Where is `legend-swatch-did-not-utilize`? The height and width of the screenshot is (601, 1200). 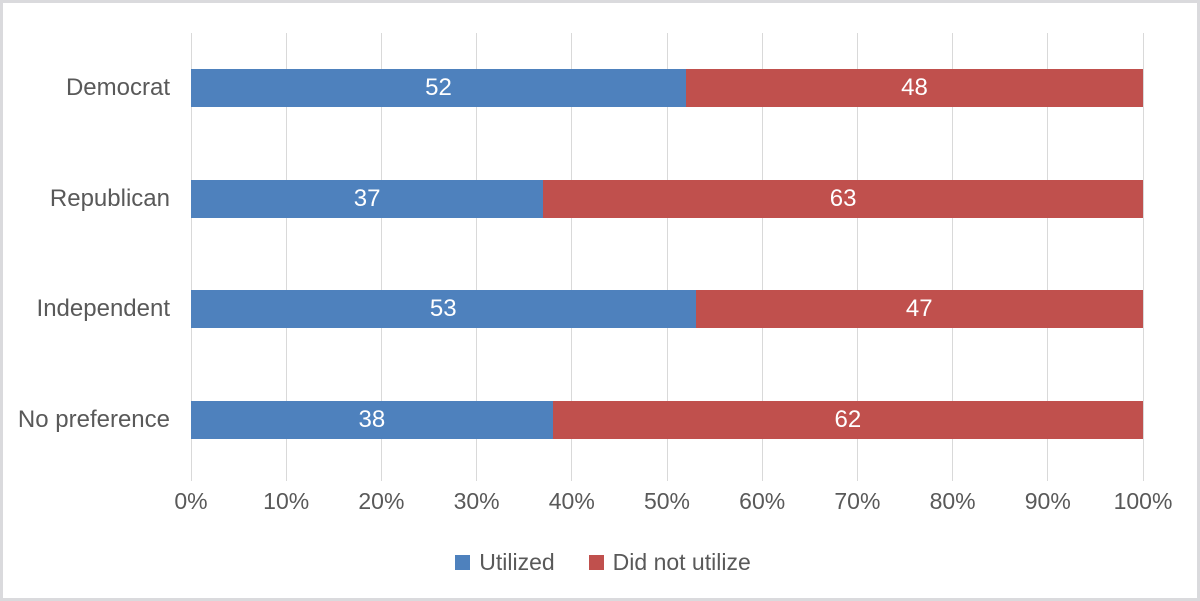 legend-swatch-did-not-utilize is located at coordinates (596, 562).